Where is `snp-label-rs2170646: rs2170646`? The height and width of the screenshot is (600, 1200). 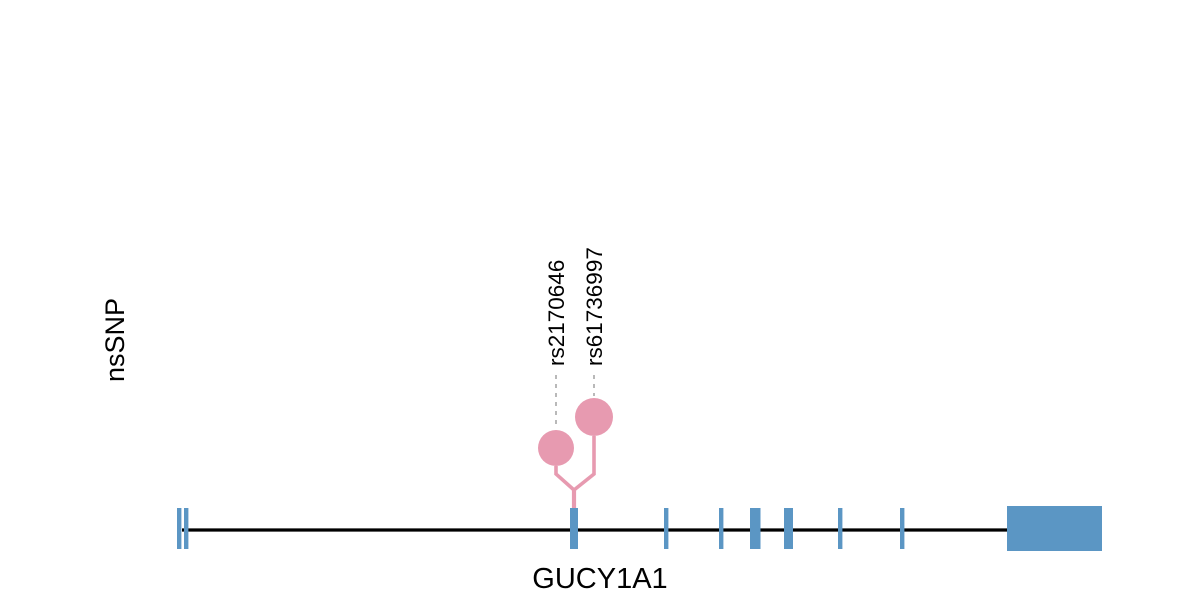
snp-label-rs2170646: rs2170646 is located at coordinates (556, 313).